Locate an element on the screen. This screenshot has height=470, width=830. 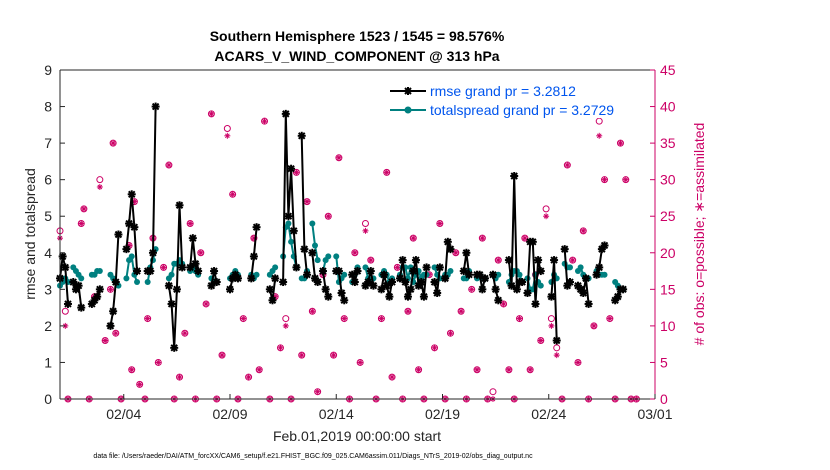
y-tick-label: 4 is located at coordinates (48, 253).